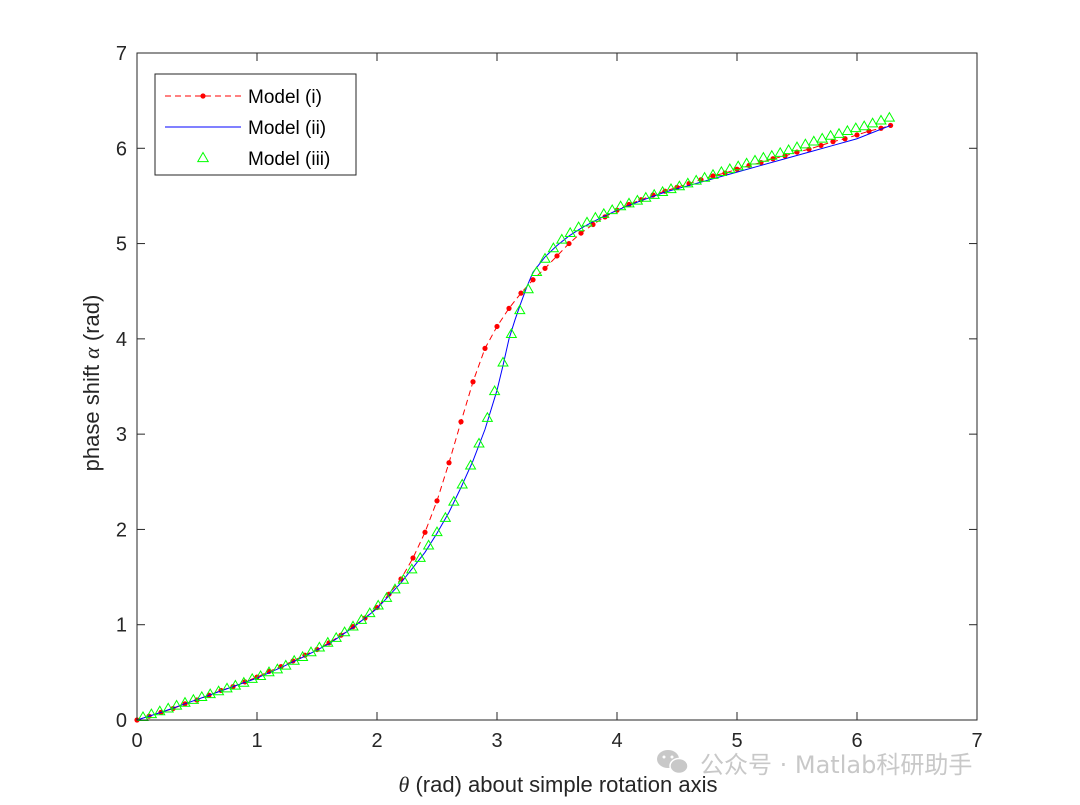  What do you see at coordinates (289, 159) in the screenshot?
I see `legend-label: Model (iii)` at bounding box center [289, 159].